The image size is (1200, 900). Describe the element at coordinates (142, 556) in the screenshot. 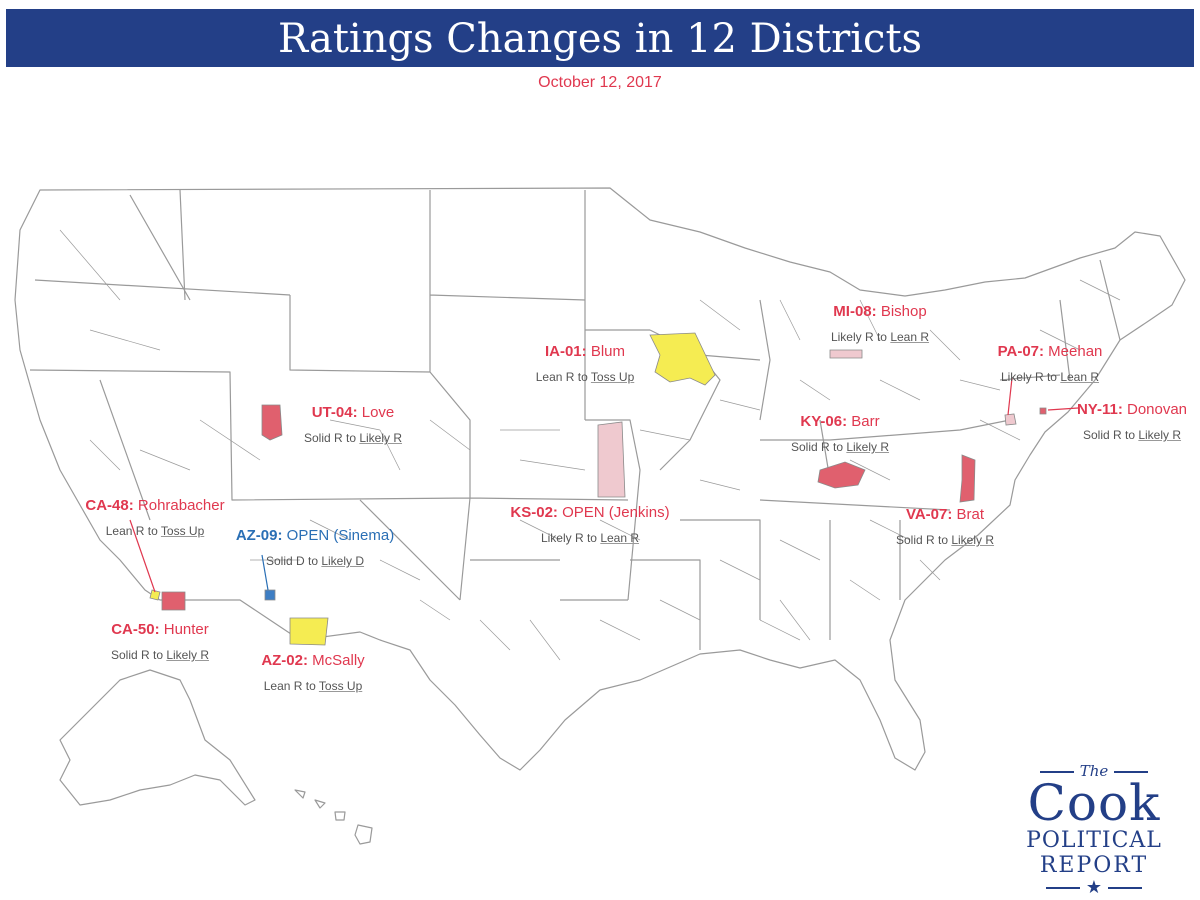

I see `ca-48-pointer` at that location.